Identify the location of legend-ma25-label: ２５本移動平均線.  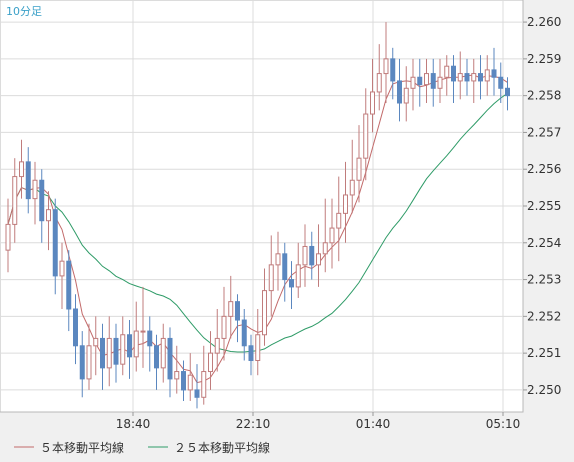
(222, 447).